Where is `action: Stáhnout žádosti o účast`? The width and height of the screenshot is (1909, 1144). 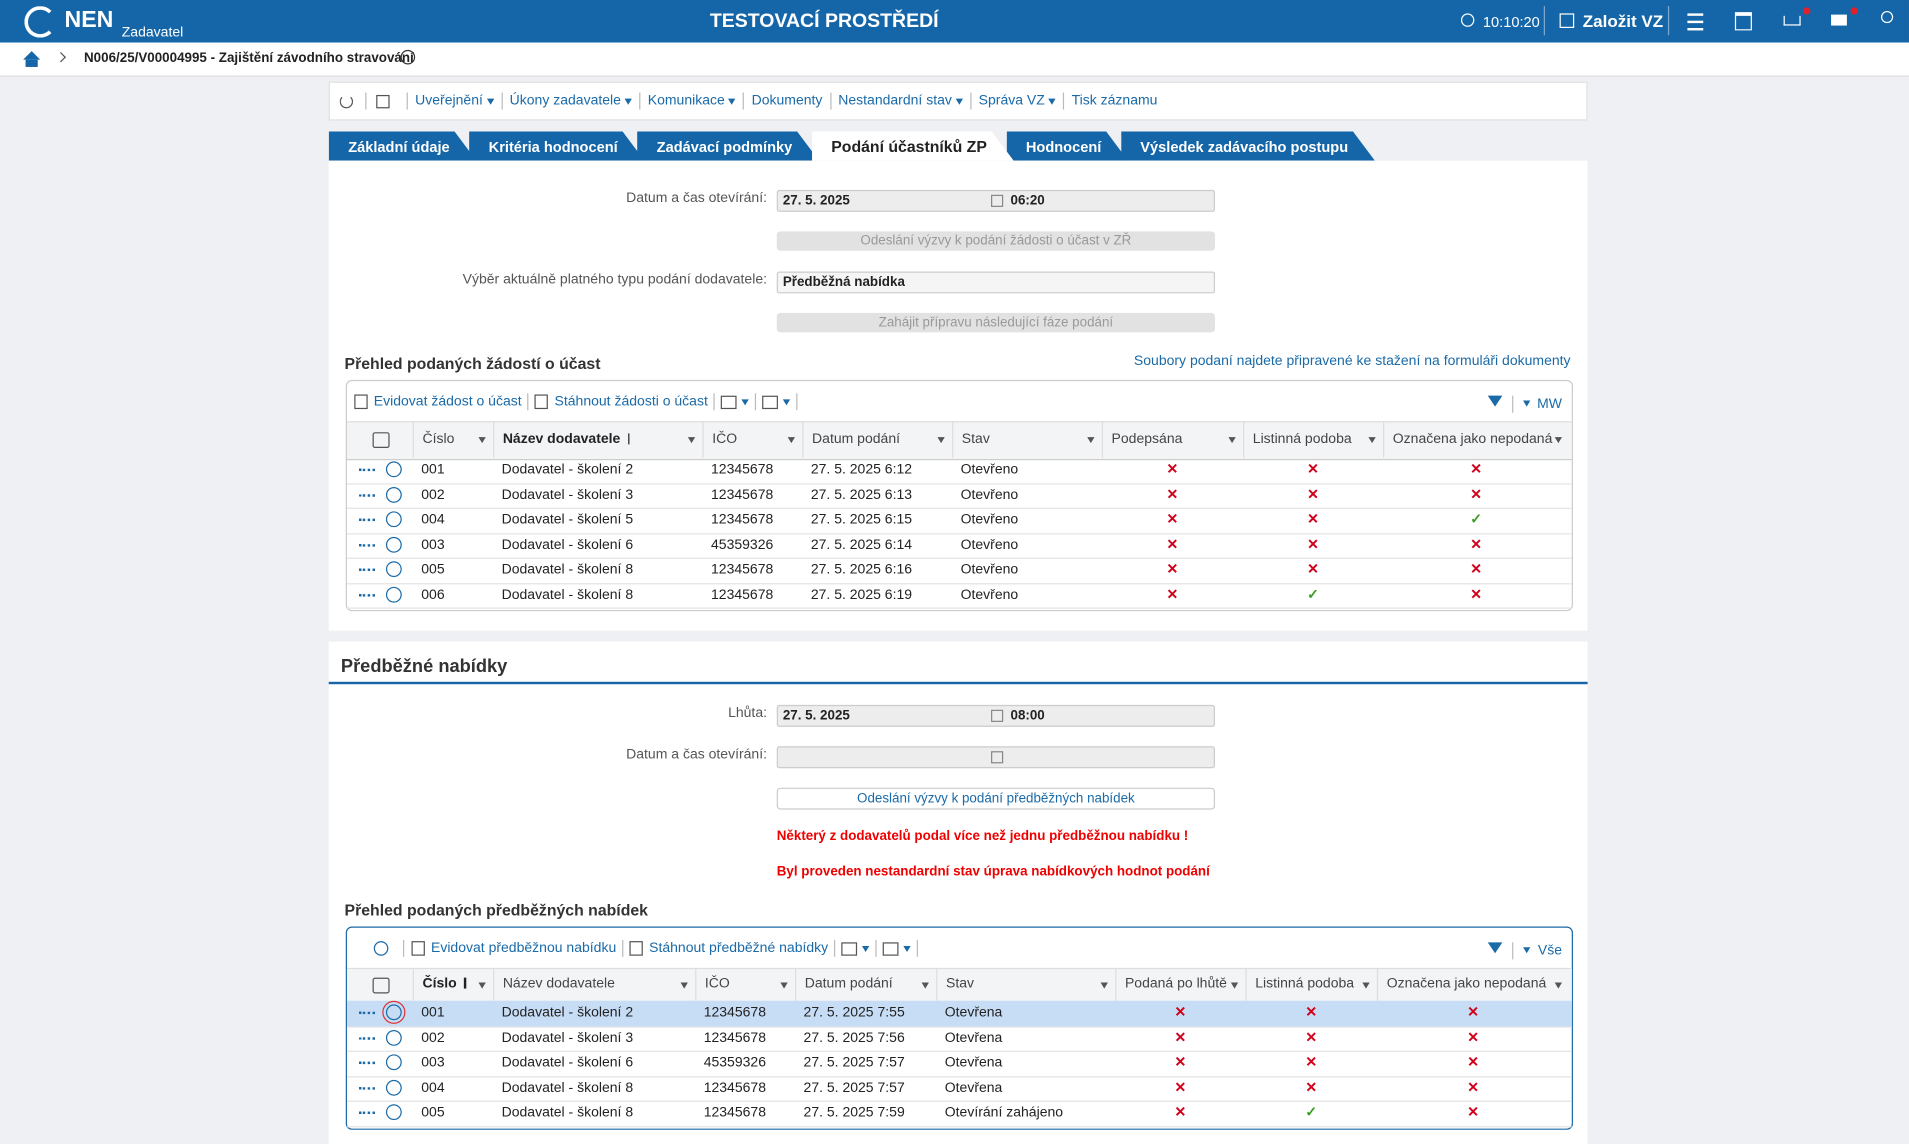
action: Stáhnout žádosti o účast is located at coordinates (631, 402).